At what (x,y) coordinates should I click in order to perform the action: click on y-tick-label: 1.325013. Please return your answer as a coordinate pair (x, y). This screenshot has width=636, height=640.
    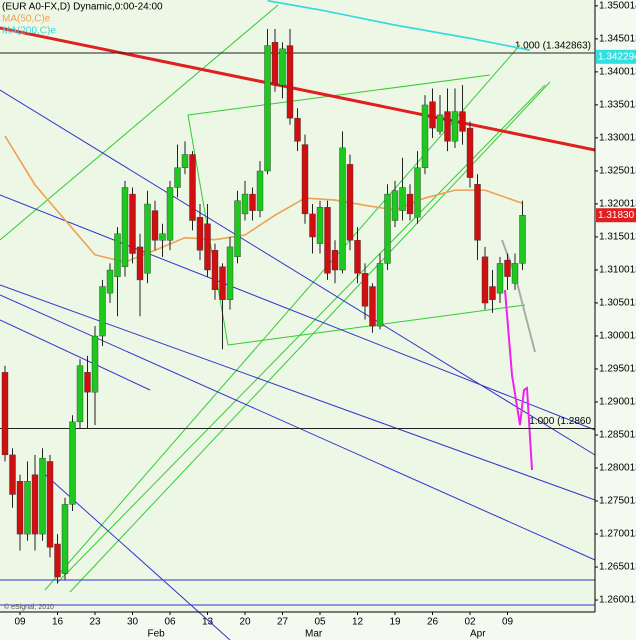
    Looking at the image, I should click on (617, 171).